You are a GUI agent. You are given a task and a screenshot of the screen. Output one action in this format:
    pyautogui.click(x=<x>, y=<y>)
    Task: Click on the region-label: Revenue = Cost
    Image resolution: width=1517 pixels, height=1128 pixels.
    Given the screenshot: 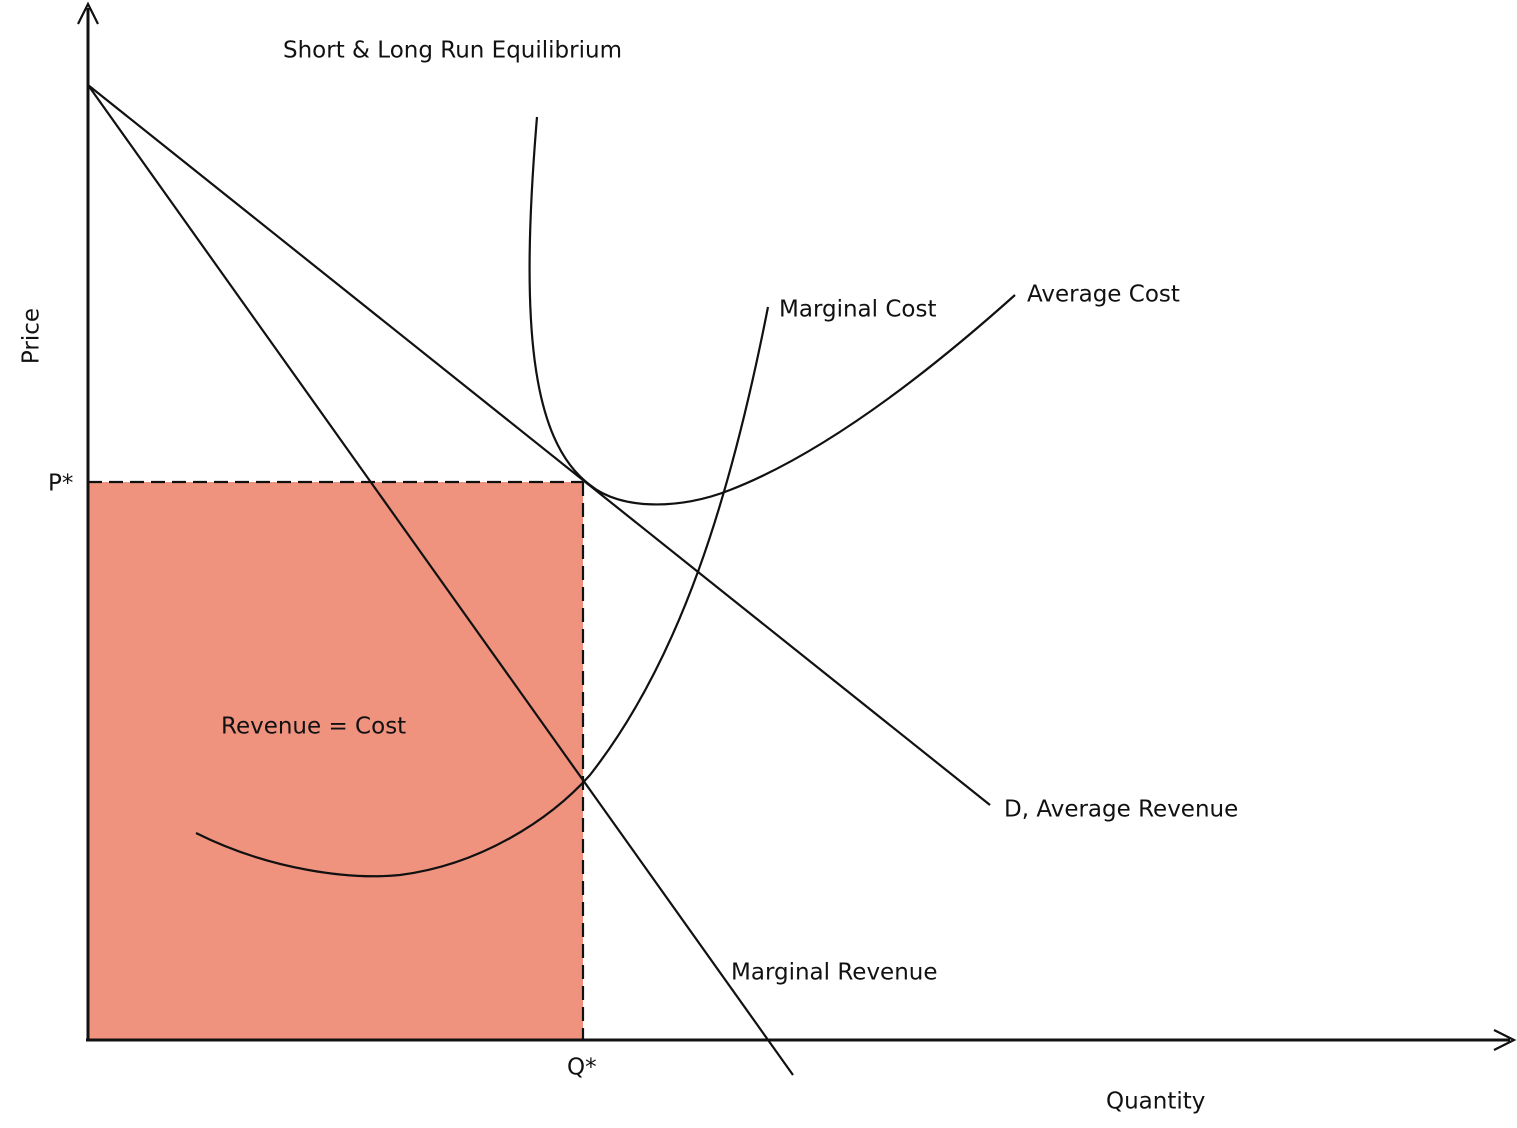 What is the action you would take?
    pyautogui.click(x=313, y=727)
    